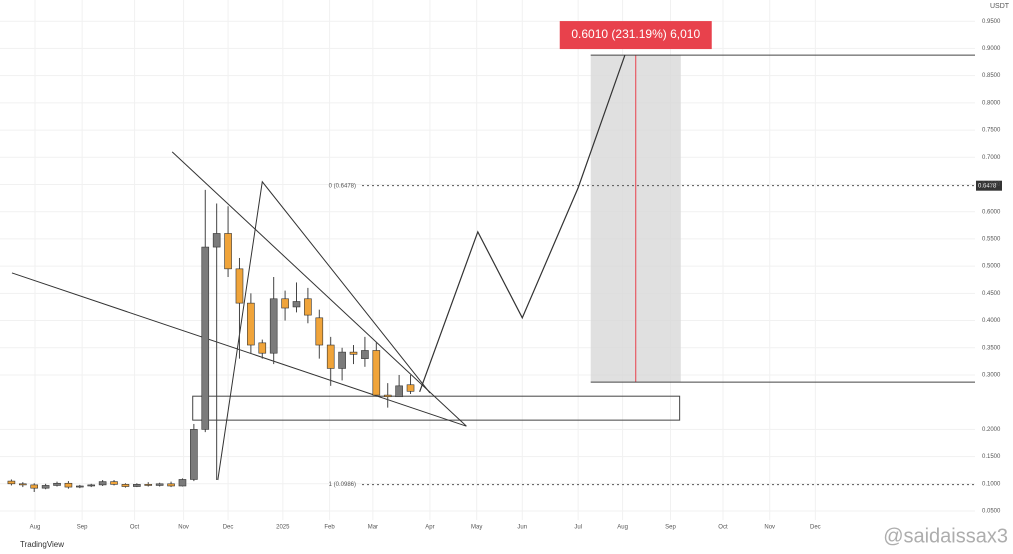  Describe the element at coordinates (991, 185) in the screenshot. I see `y-tick-label: 0.6500` at that location.